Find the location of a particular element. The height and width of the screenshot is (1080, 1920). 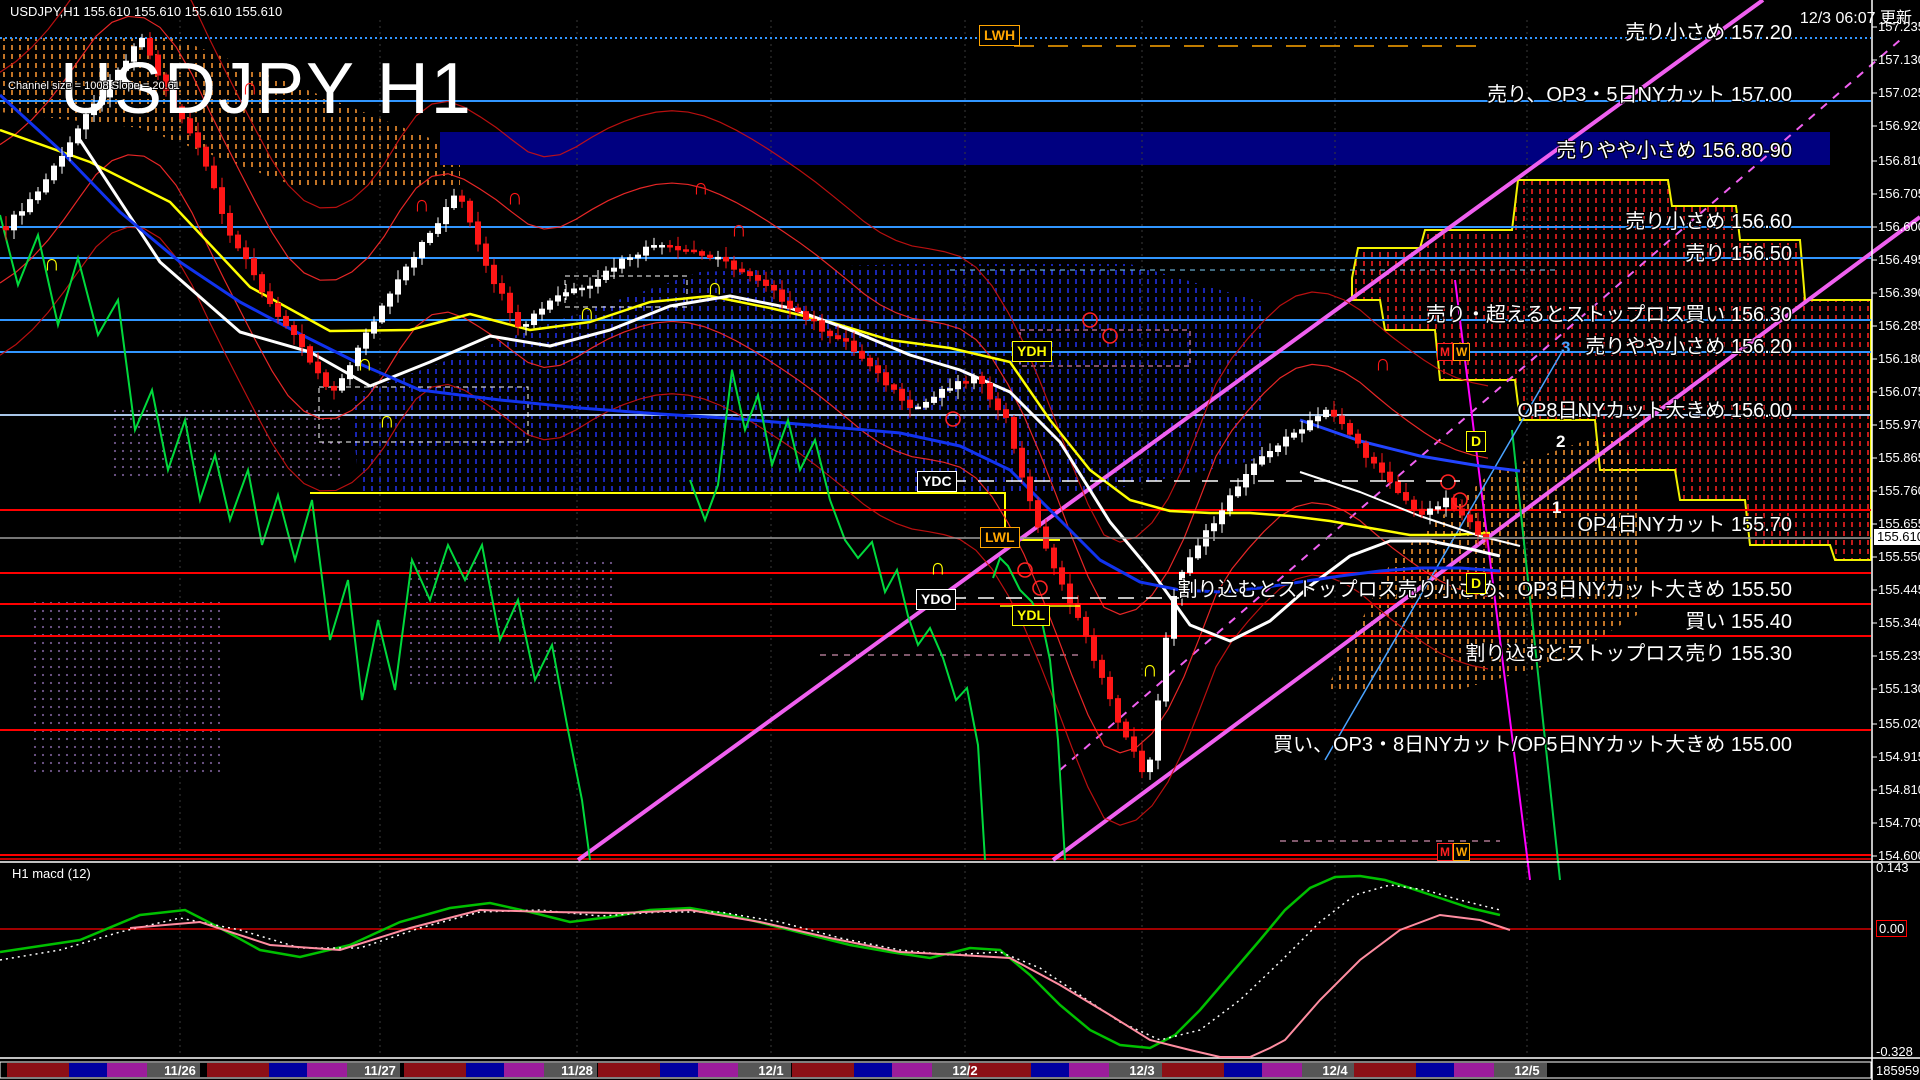

last-updated-timestamp: 12/3 06:07 更新 is located at coordinates (1855, 18).